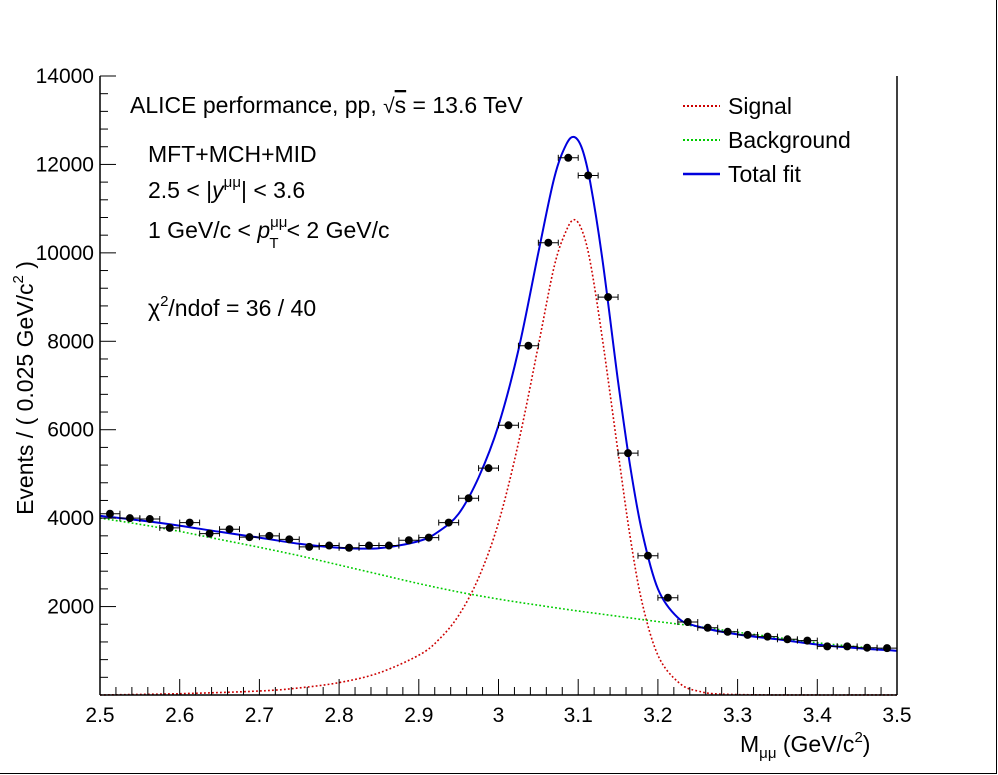 The width and height of the screenshot is (998, 775). I want to click on annotation-pt: 1 GeV/c < pμμ T< 2 GeV/c, so click(269, 233).